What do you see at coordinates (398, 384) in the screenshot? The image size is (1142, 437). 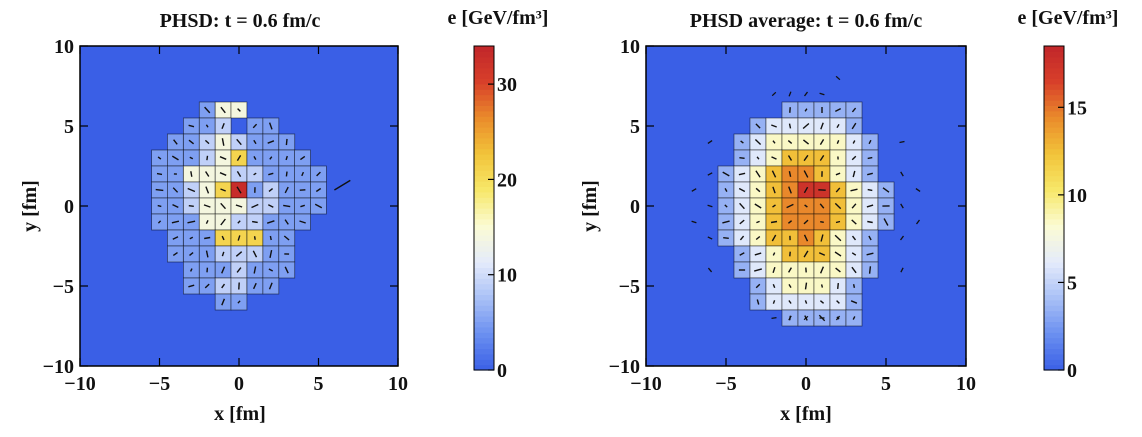 I see `x-tick-label: 10` at bounding box center [398, 384].